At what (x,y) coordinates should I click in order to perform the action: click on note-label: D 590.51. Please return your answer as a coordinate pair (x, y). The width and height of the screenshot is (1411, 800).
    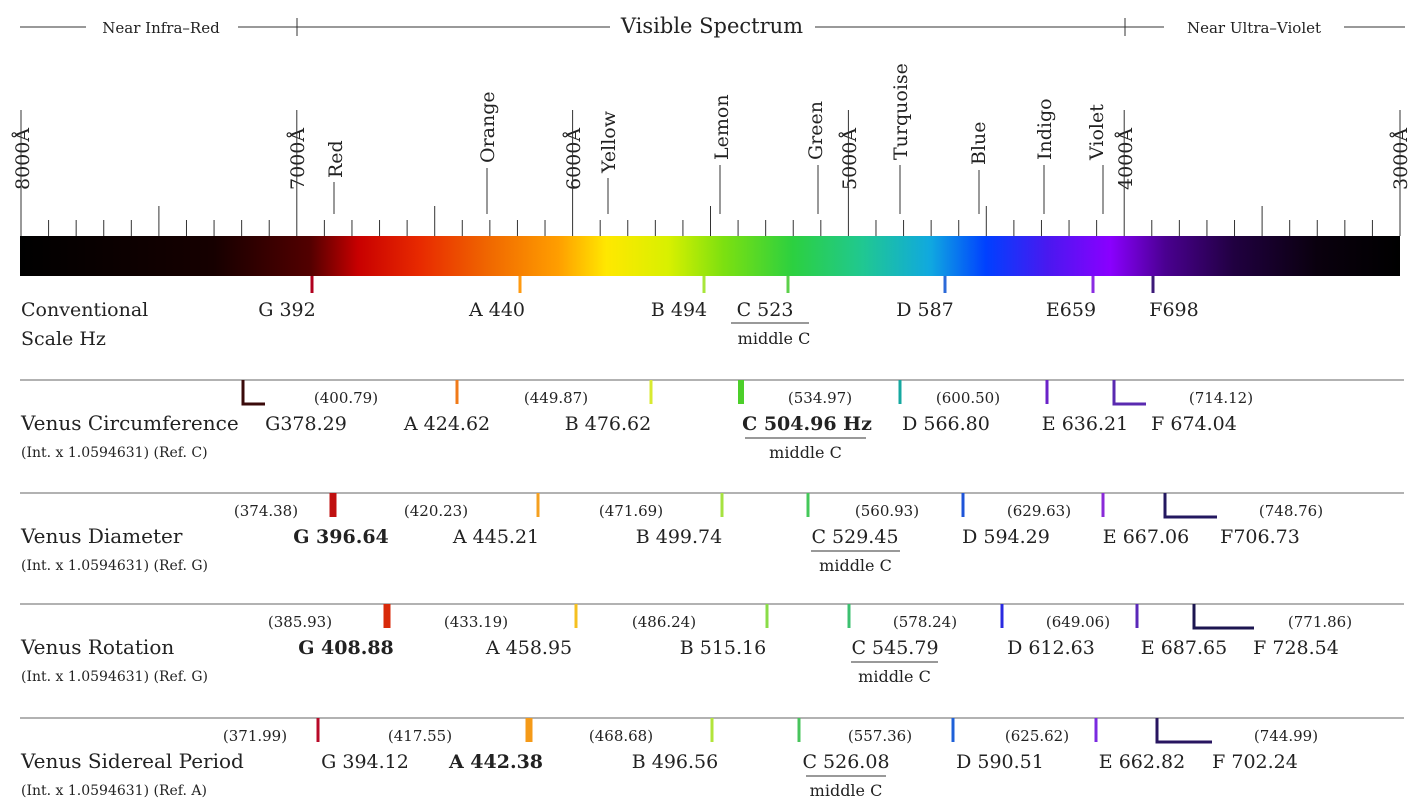
    Looking at the image, I should click on (1000, 762).